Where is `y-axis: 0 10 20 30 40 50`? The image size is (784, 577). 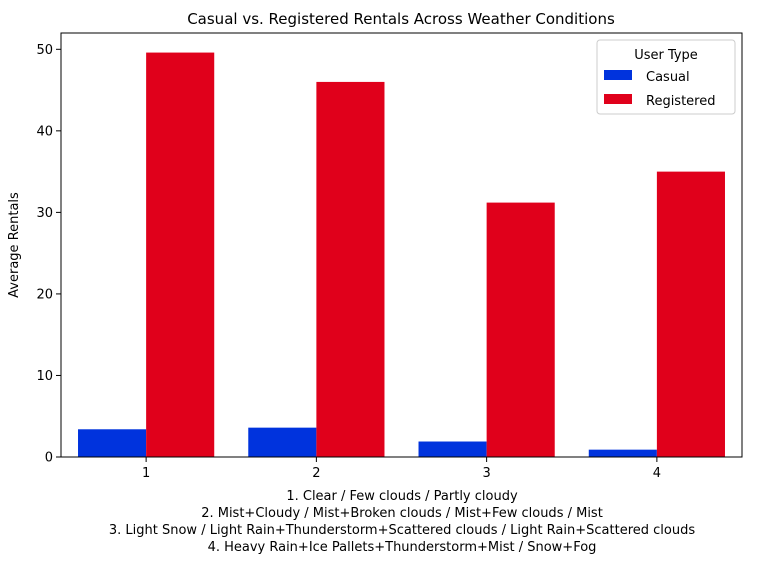 y-axis: 0 10 20 30 40 50 is located at coordinates (48, 254).